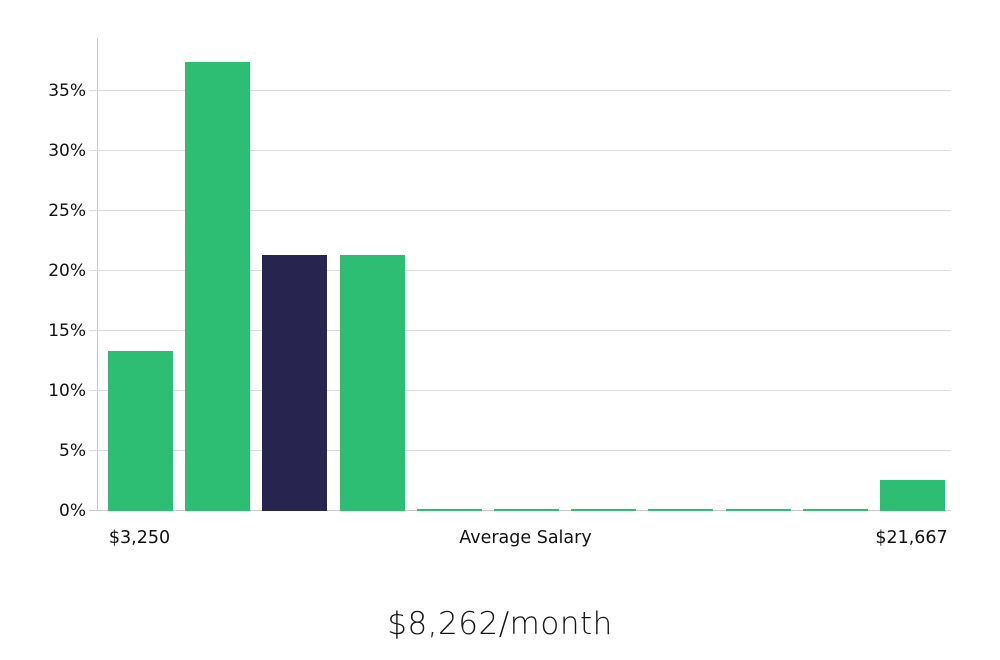 The image size is (1000, 660). What do you see at coordinates (67, 391) in the screenshot?
I see `y-axis-tick-label: 10%` at bounding box center [67, 391].